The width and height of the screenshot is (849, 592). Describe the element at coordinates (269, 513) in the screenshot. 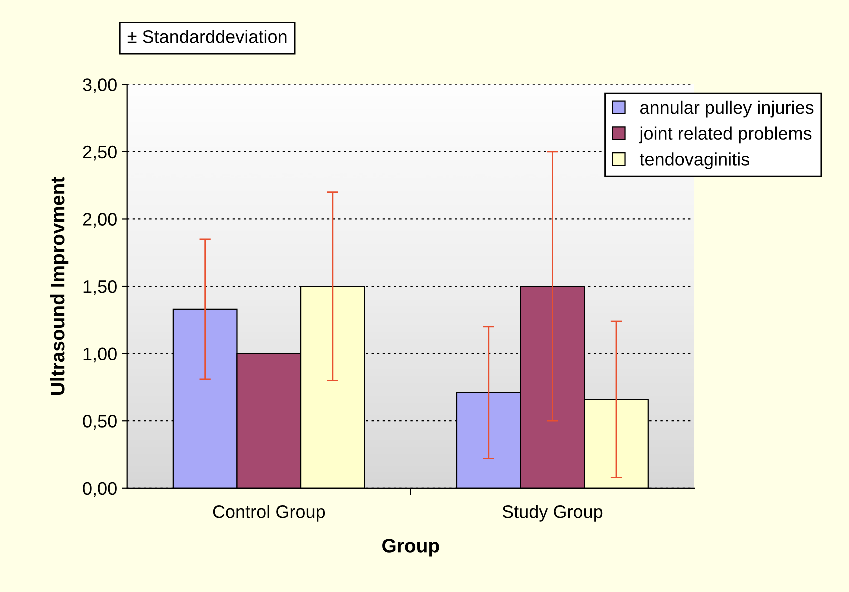

I see `x-tick-label: Control Group` at that location.